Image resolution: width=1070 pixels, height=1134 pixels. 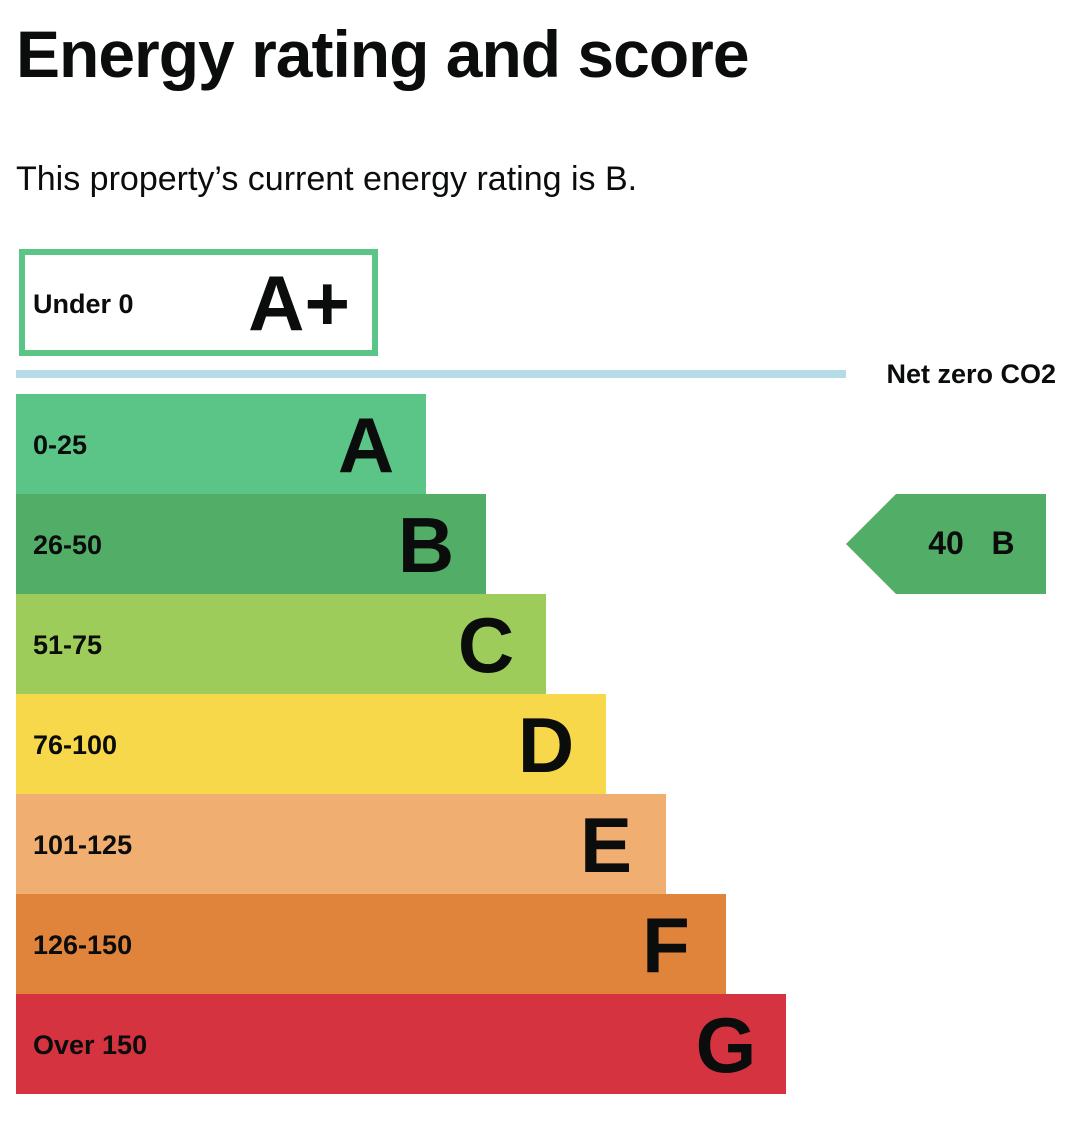 What do you see at coordinates (606, 845) in the screenshot?
I see `band-e-letter: E` at bounding box center [606, 845].